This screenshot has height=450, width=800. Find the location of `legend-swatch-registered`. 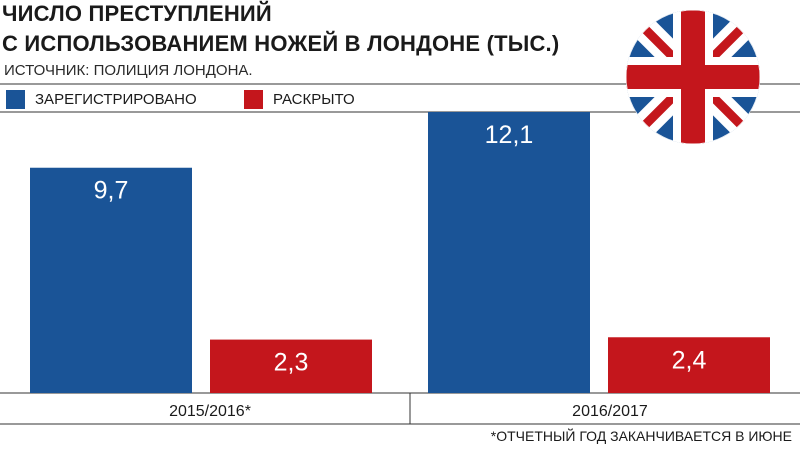

legend-swatch-registered is located at coordinates (15, 99).